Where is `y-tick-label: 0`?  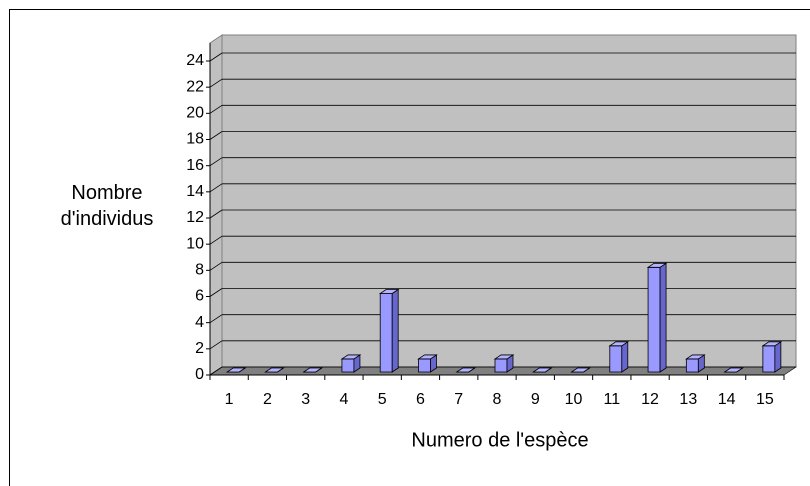
y-tick-label: 0 is located at coordinates (199, 374).